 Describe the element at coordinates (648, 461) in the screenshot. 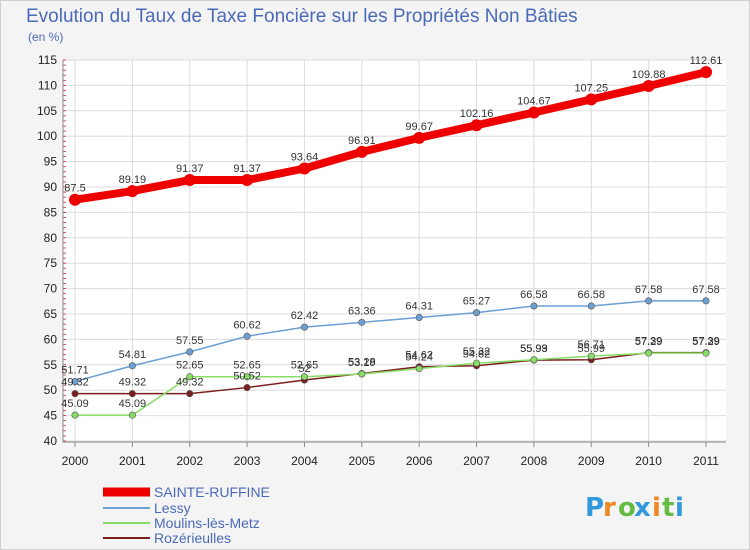

I see `x-tick-label: 2010` at that location.